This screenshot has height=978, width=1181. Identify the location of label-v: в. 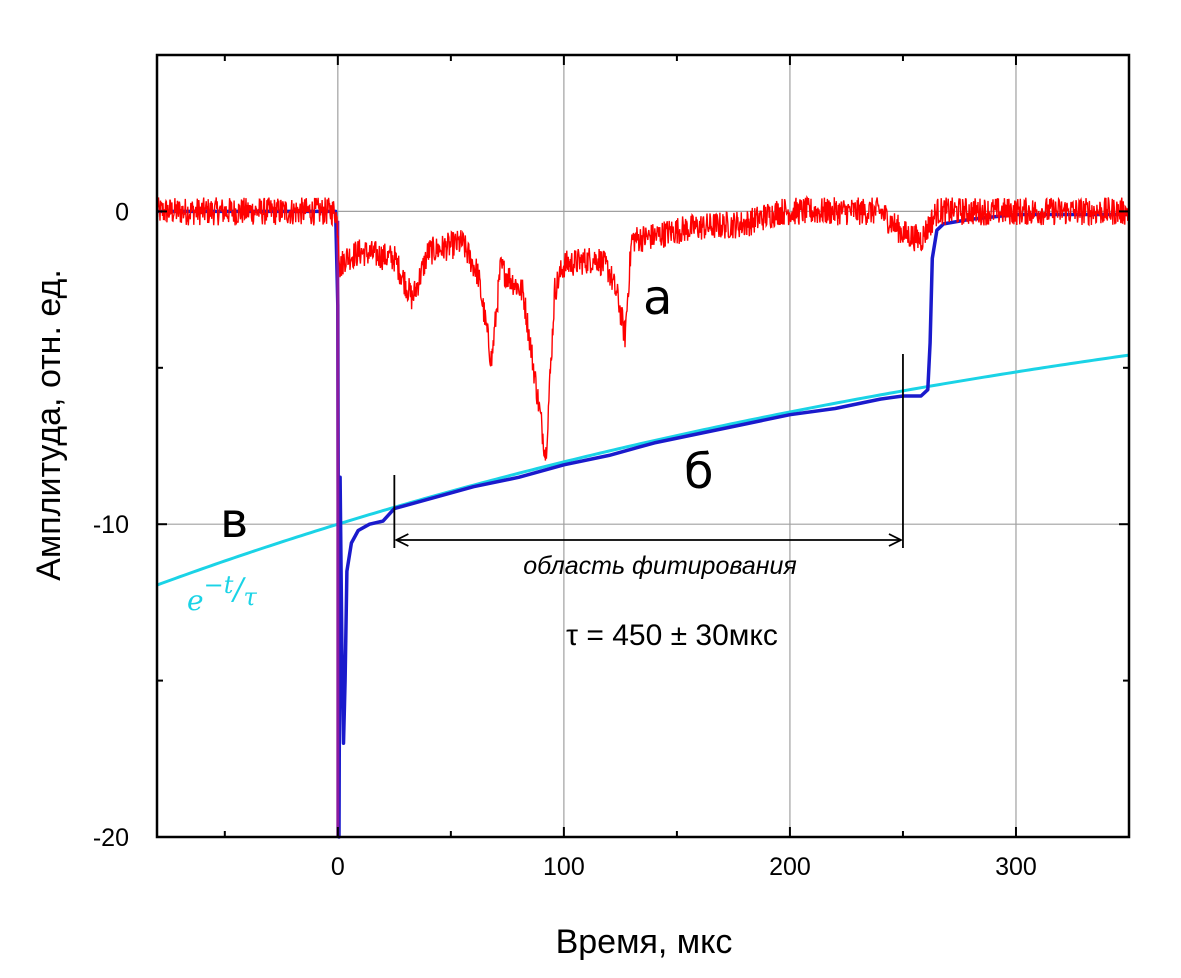
(234, 521).